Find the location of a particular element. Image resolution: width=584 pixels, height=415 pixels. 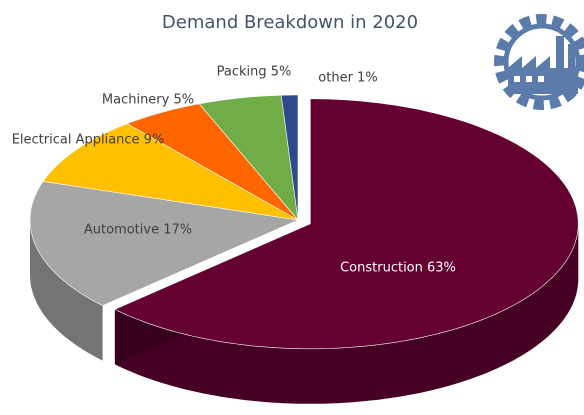

chart-title: Demand Breakdown in 2020 is located at coordinates (290, 22).